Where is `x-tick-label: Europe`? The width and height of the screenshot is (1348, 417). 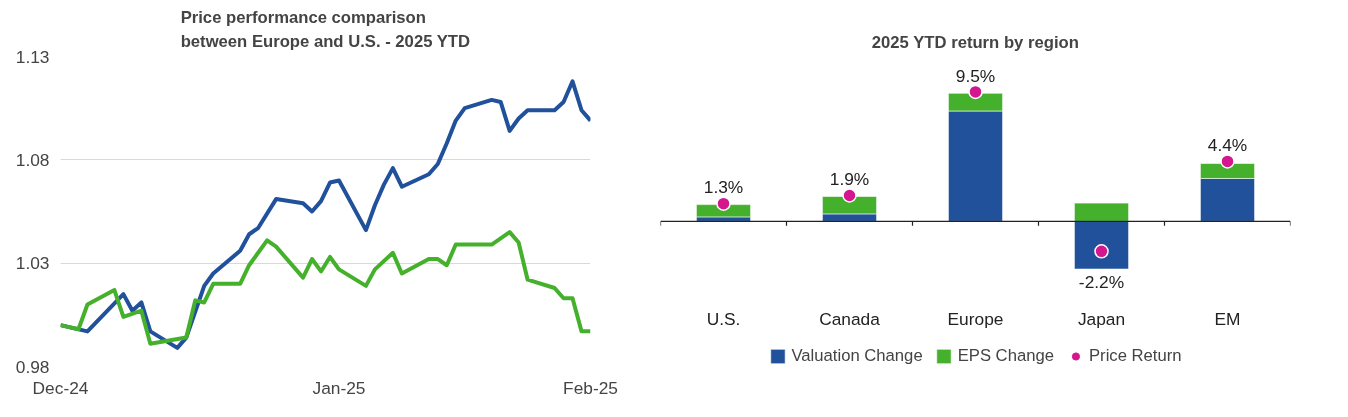
x-tick-label: Europe is located at coordinates (975, 318).